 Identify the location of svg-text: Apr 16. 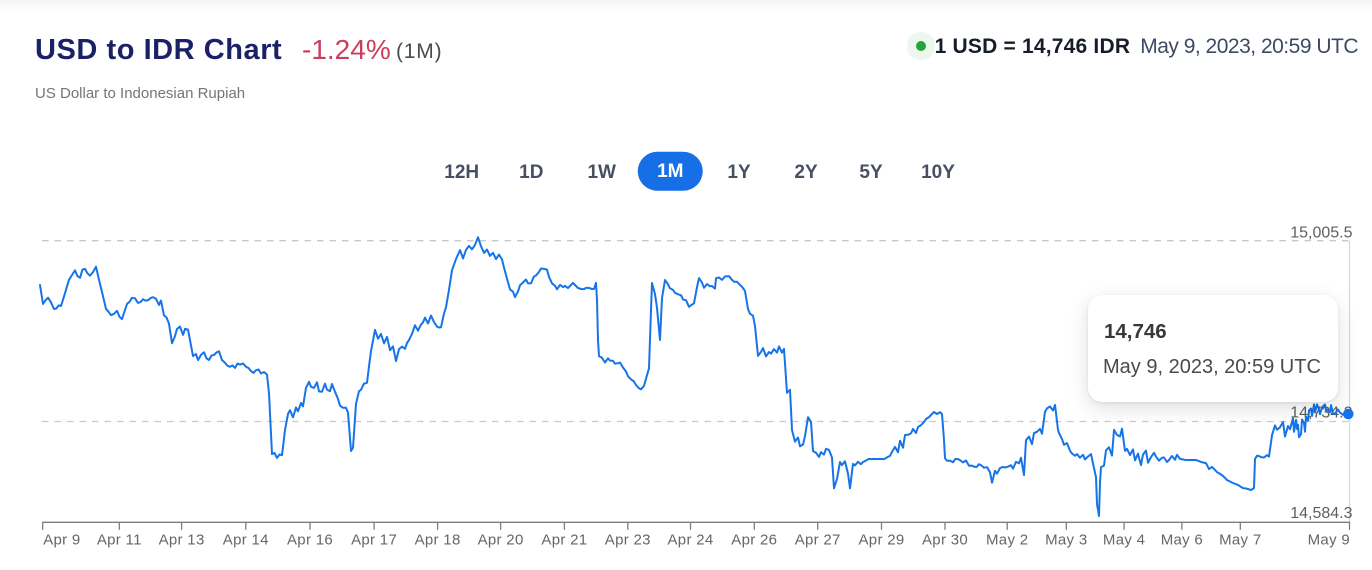
(310, 540).